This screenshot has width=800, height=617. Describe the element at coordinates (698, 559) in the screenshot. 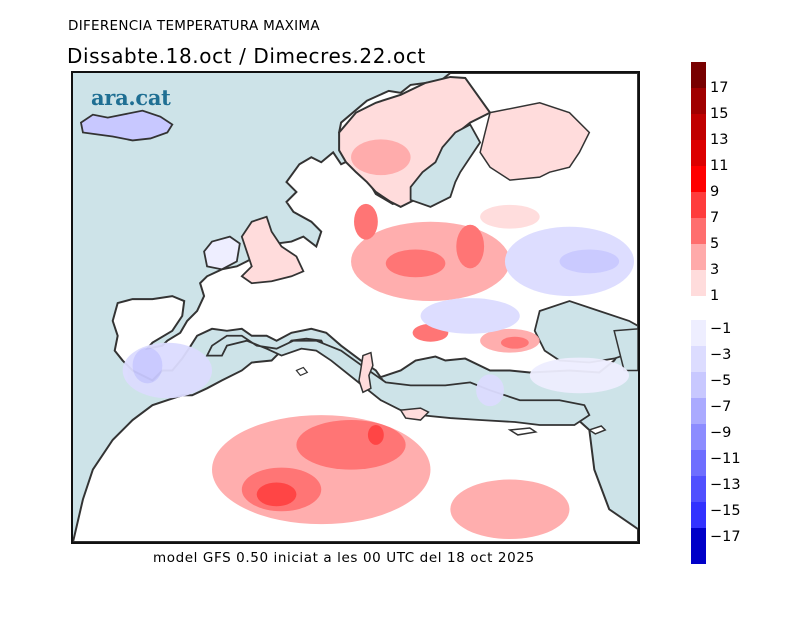

I see `legend-swatch-negative-min` at that location.